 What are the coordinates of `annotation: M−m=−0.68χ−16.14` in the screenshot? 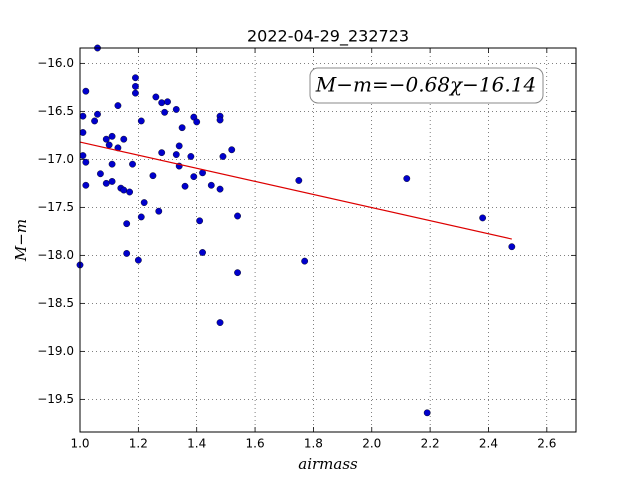 It's located at (425, 85).